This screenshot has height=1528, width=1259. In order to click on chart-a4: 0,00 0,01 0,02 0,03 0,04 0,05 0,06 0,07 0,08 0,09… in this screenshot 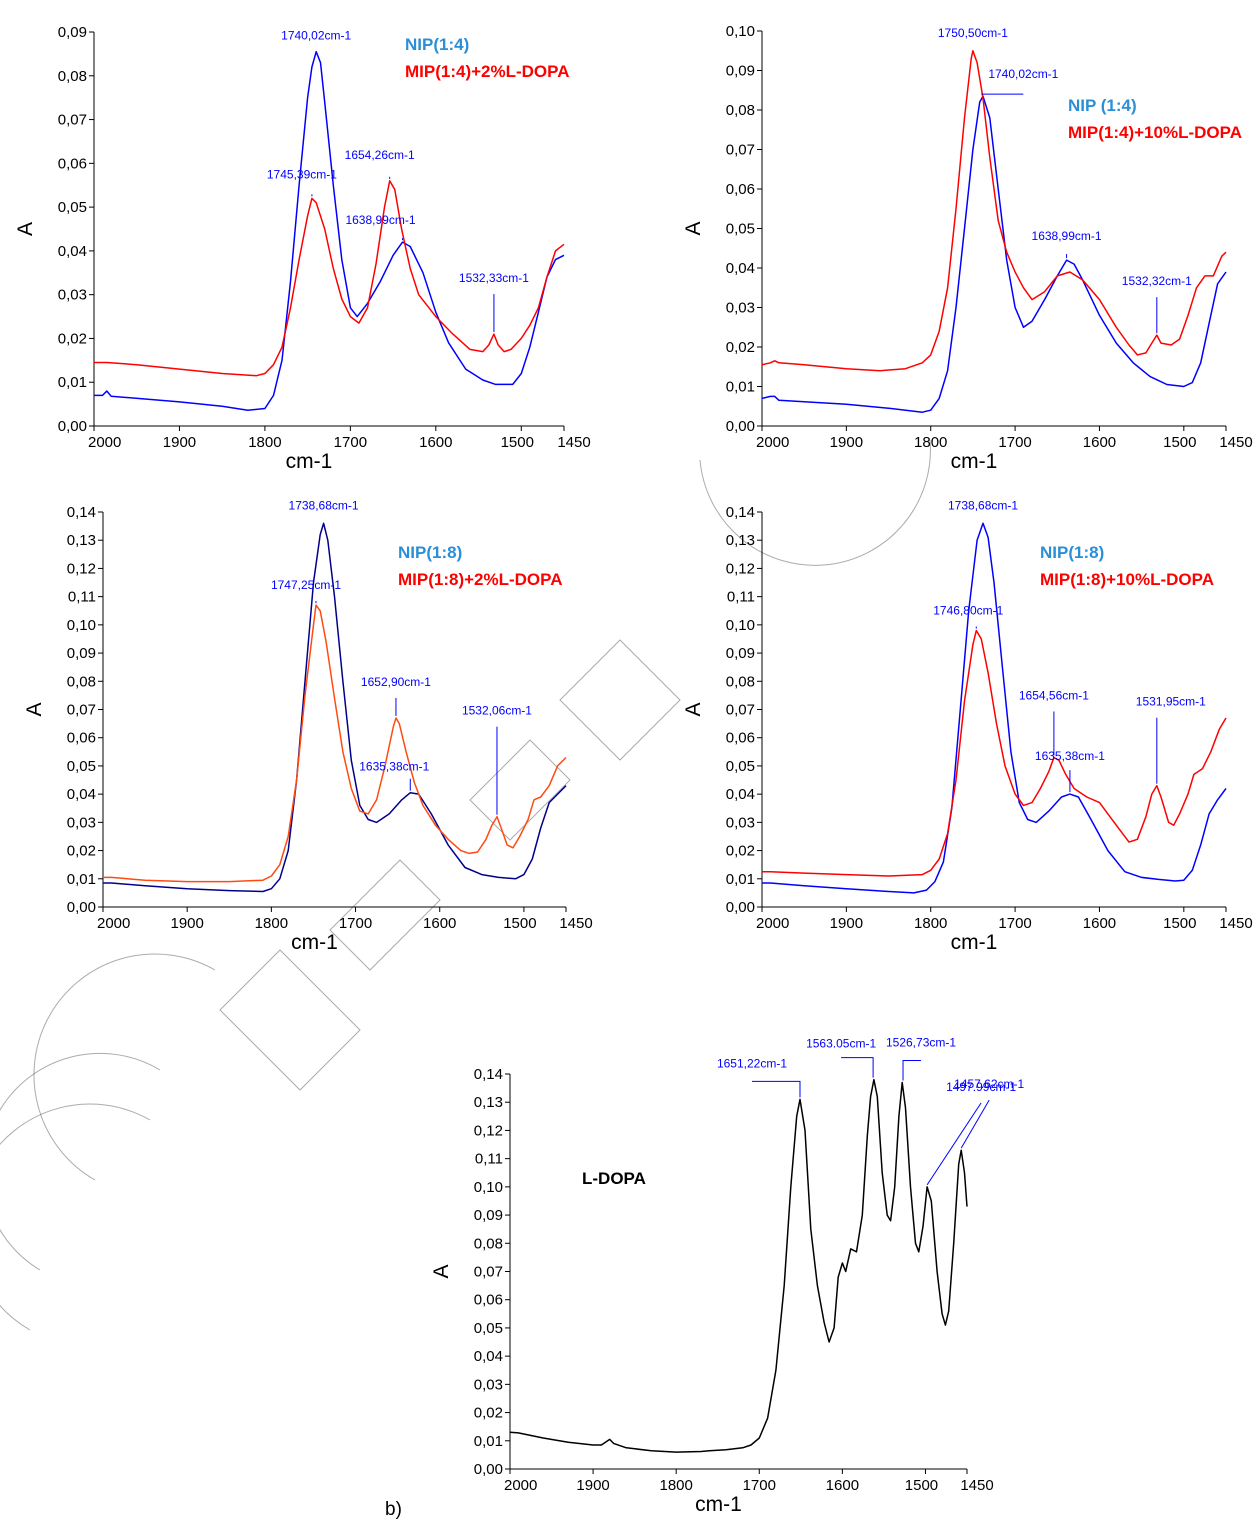, I will do `click(967, 726)`.